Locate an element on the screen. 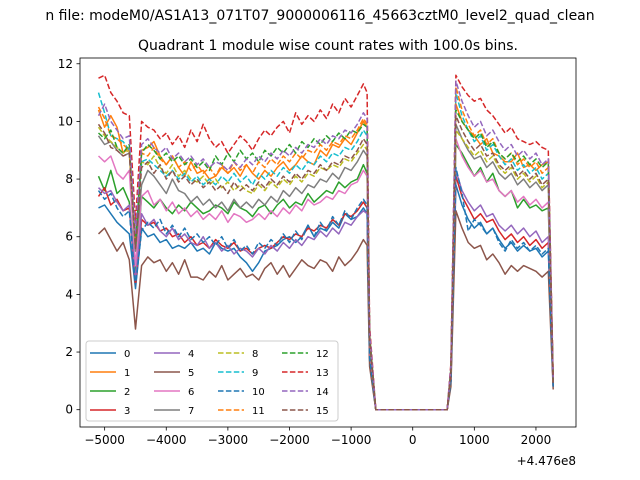 The width and height of the screenshot is (640, 480). y-axis: 0 2 4 6 8 10 12 is located at coordinates (69, 237).